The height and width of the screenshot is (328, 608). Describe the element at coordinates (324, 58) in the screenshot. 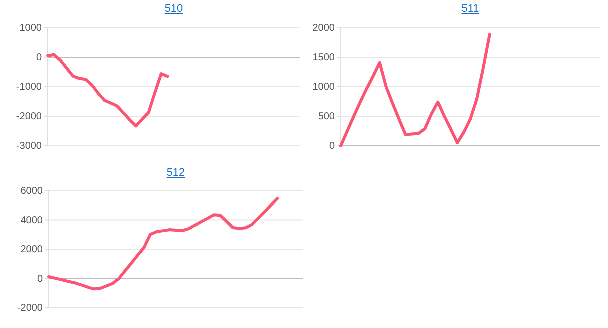

I see `y-tick-label: 1500` at that location.